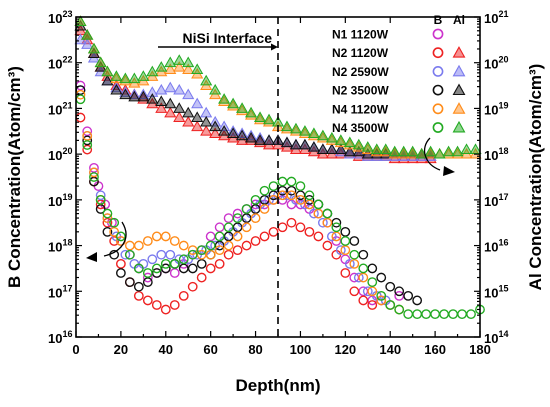  Describe the element at coordinates (360, 128) in the screenshot. I see `legend-label: N4 3500W` at that location.